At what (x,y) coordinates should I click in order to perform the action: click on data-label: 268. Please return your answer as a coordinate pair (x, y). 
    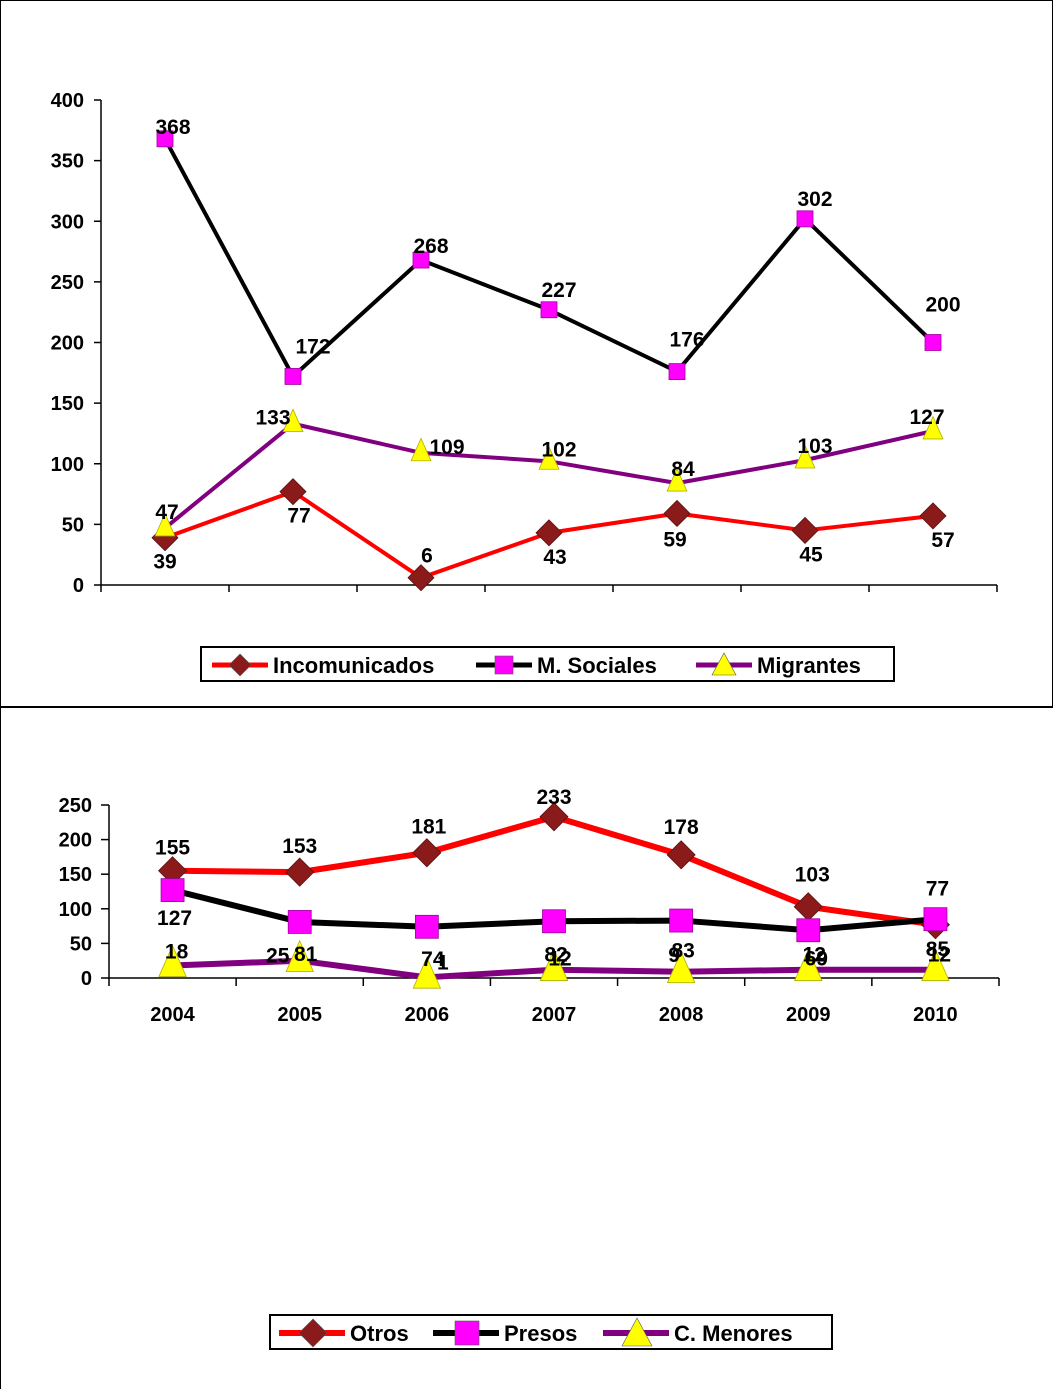
    Looking at the image, I should click on (430, 246).